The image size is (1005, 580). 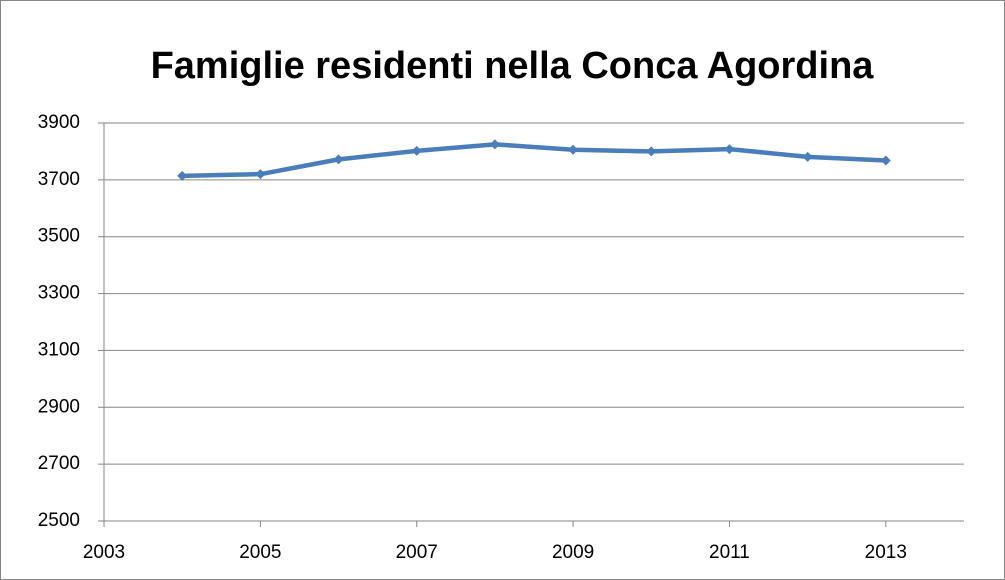 What do you see at coordinates (59, 520) in the screenshot?
I see `y-tick-label: 2500` at bounding box center [59, 520].